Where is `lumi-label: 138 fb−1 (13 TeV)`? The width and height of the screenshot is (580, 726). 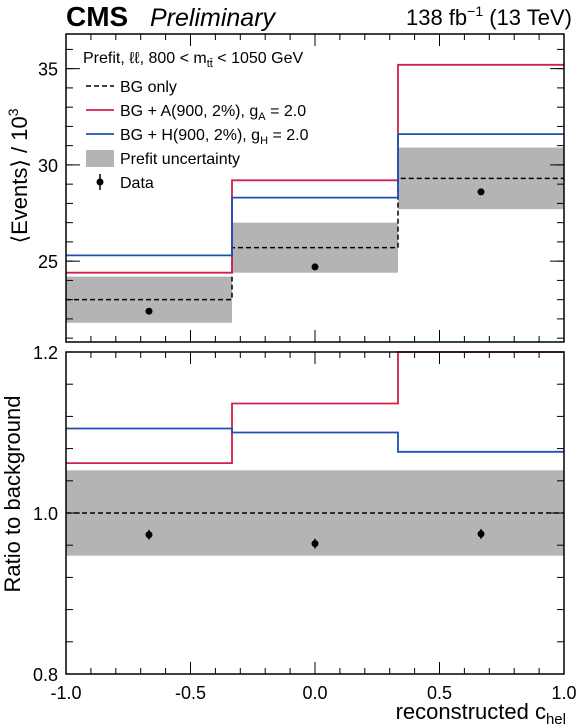
lumi-label: 138 fb−1 (13 TeV) is located at coordinates (489, 16).